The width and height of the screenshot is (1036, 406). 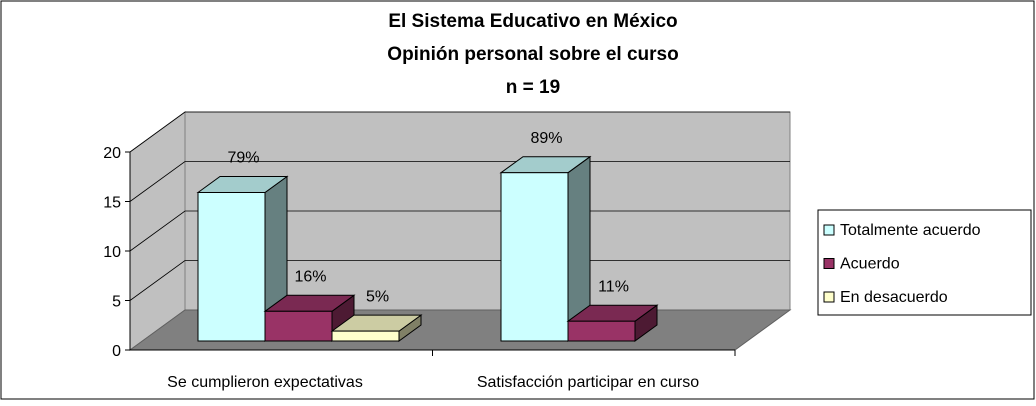 What do you see at coordinates (546, 138) in the screenshot?
I see `data-label: 89%` at bounding box center [546, 138].